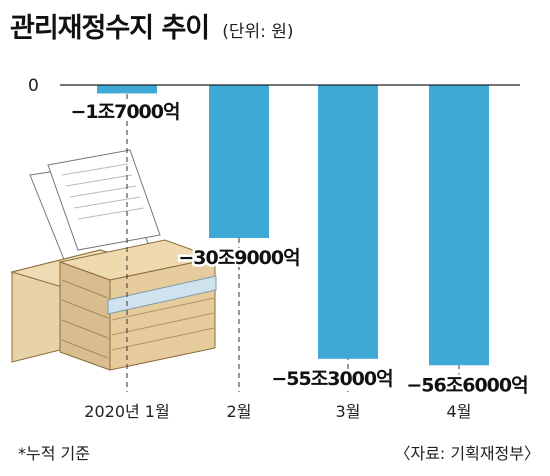  What do you see at coordinates (110, 28) in the screenshot?
I see `chart-title: 관리재정수지 추이` at bounding box center [110, 28].